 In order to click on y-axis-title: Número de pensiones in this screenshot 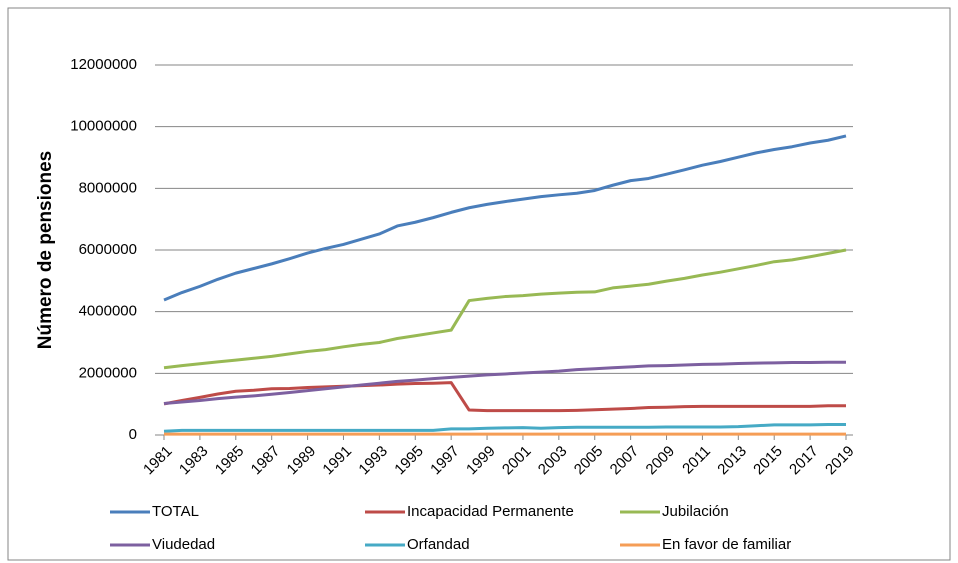, I will do `click(45, 250)`.